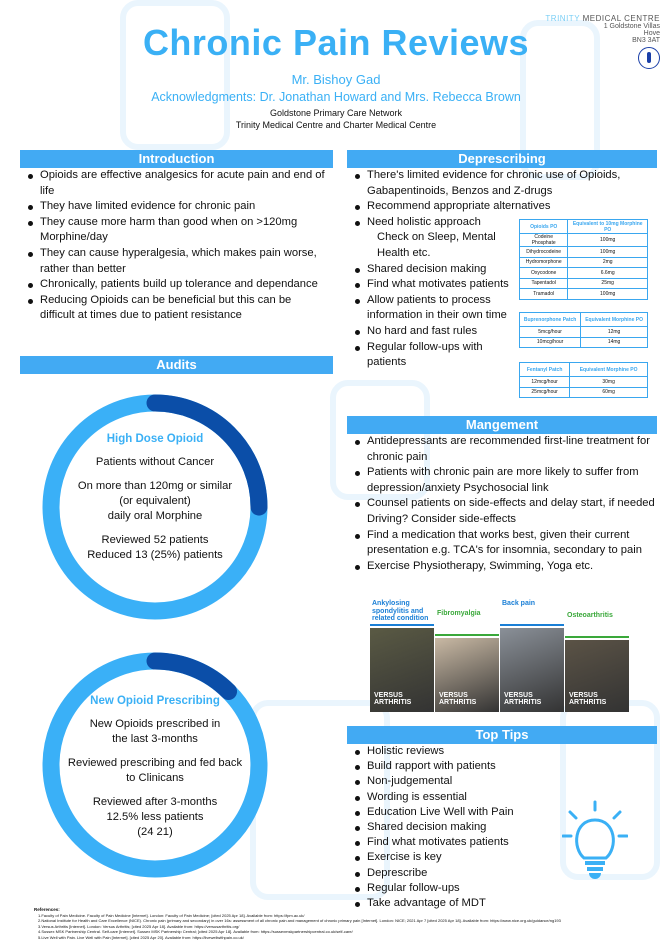 The height and width of the screenshot is (948, 672). Describe the element at coordinates (583, 273) in the screenshot. I see `table-row: Oxycodone 6.6mg` at that location.